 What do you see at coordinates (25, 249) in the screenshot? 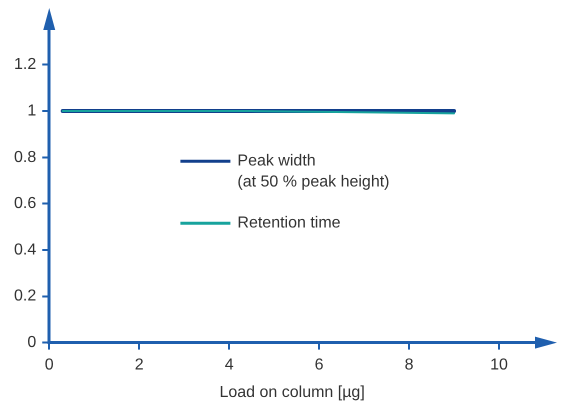
I see `y-tick-label: 0.4` at bounding box center [25, 249].